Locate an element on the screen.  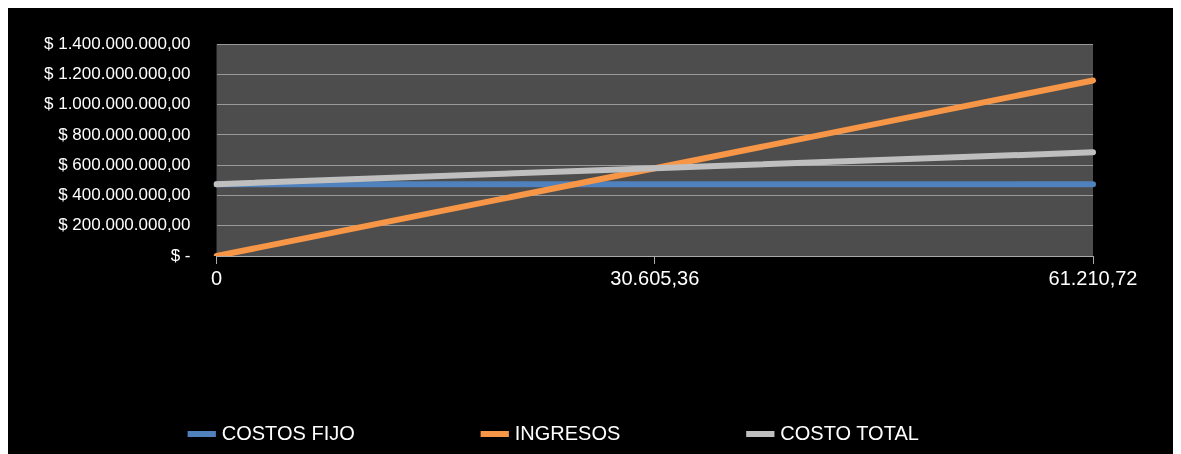
y-tick-label: $ - is located at coordinates (180, 255).